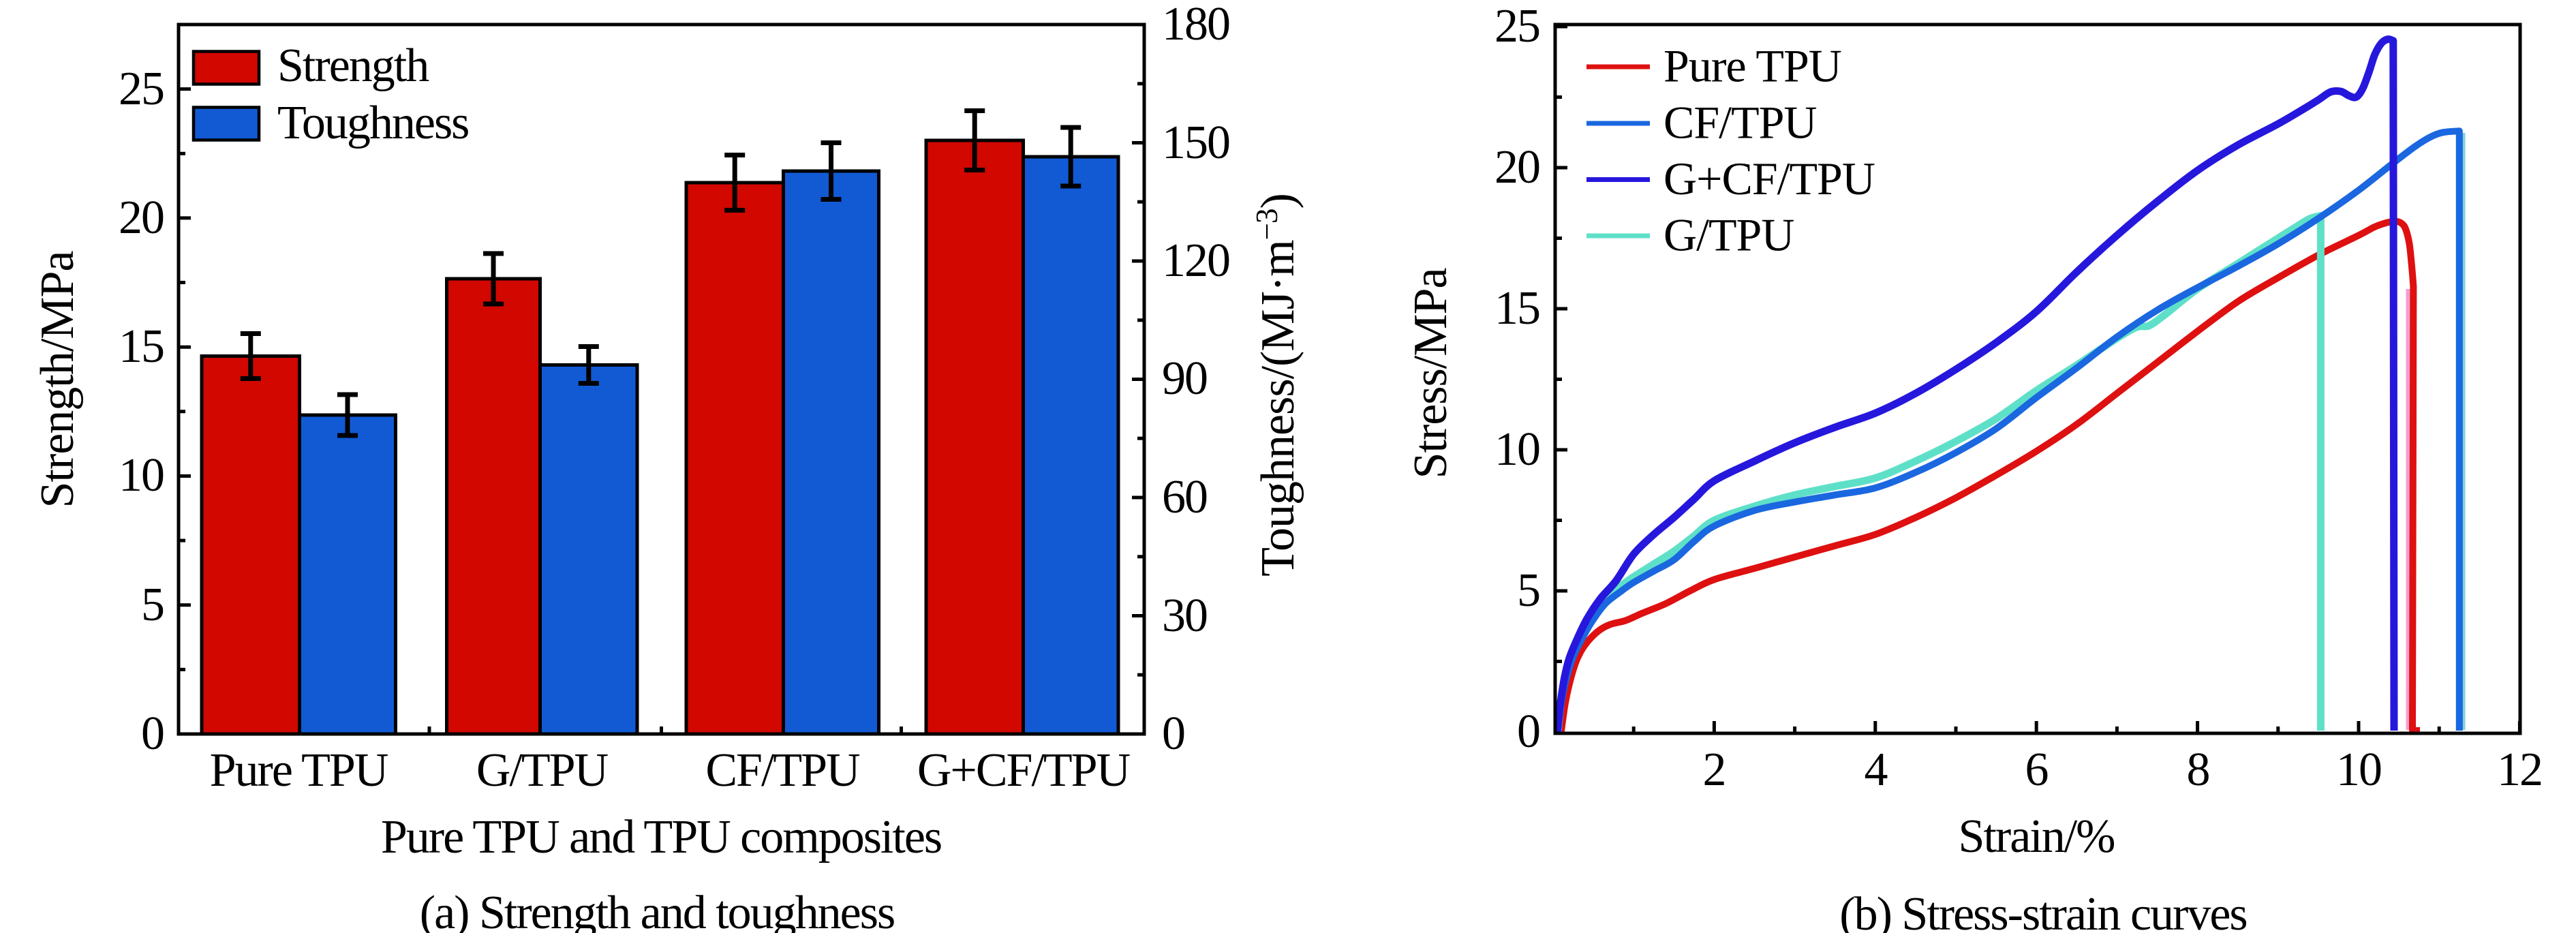 Image resolution: width=2576 pixels, height=933 pixels. I want to click on svg-text: 60, so click(1184, 497).